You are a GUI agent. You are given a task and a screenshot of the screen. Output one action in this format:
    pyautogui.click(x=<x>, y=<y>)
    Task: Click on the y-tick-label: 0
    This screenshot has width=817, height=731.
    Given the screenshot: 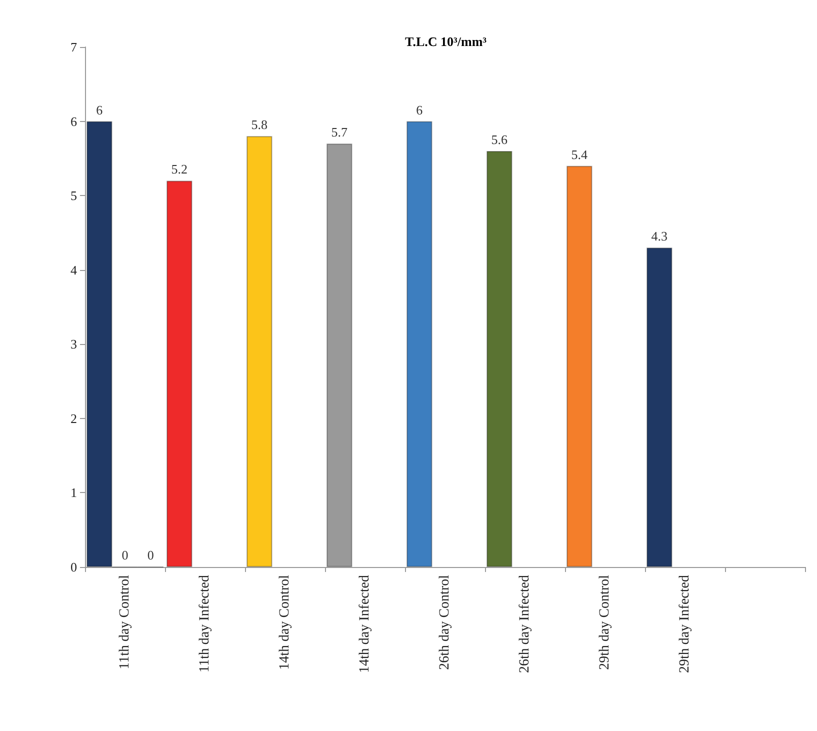 What is the action you would take?
    pyautogui.click(x=73, y=567)
    